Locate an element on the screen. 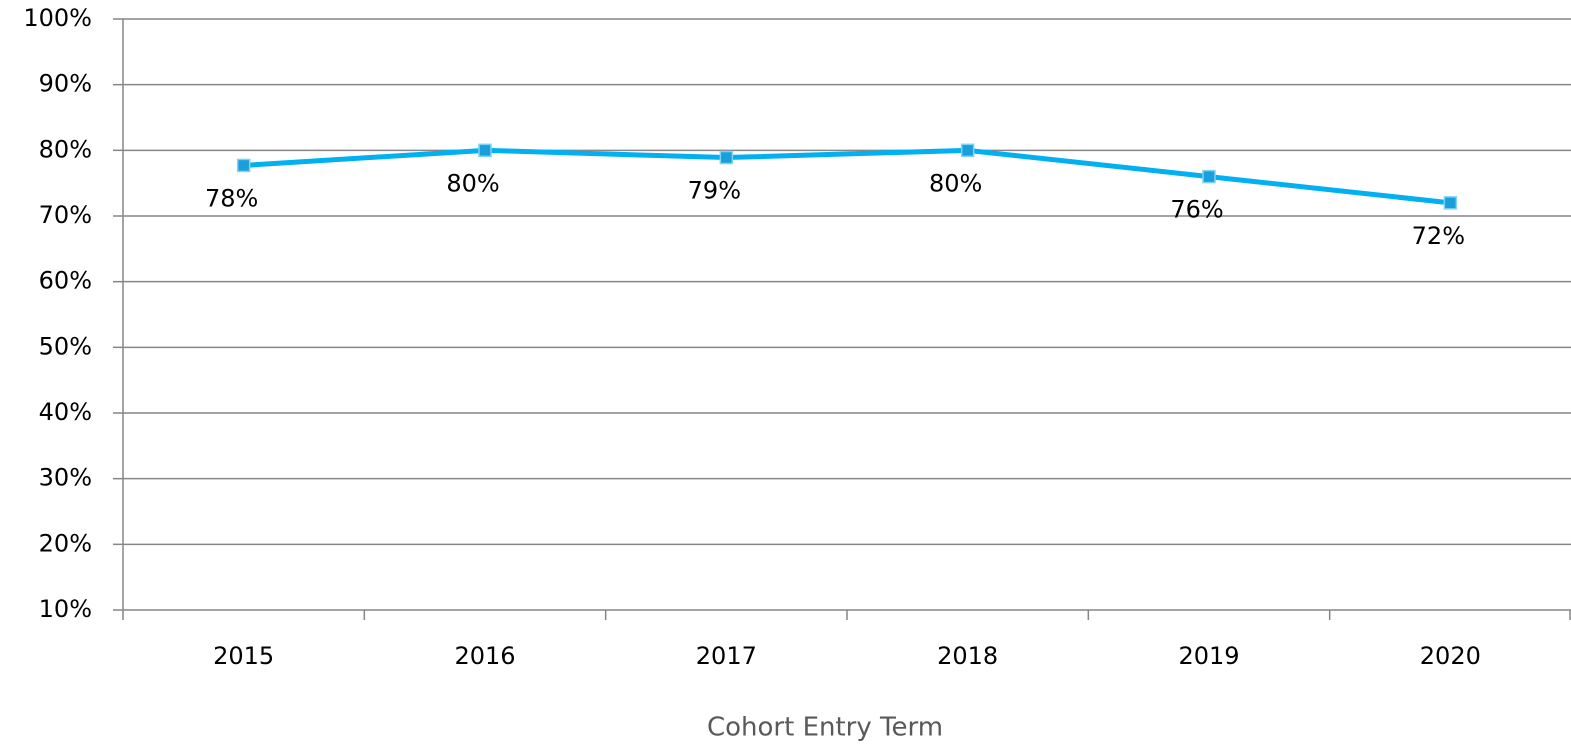 The image size is (1571, 748). data-label: 72% is located at coordinates (1438, 236).